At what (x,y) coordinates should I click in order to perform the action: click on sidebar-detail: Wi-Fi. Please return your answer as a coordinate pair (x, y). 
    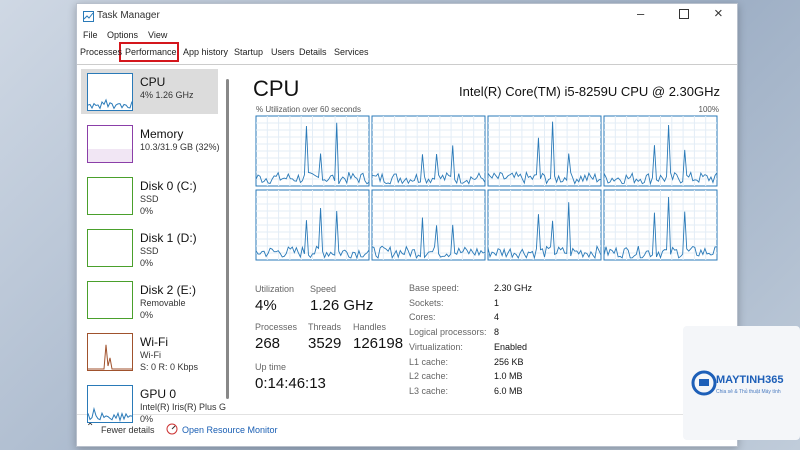
    Looking at the image, I should click on (150, 355).